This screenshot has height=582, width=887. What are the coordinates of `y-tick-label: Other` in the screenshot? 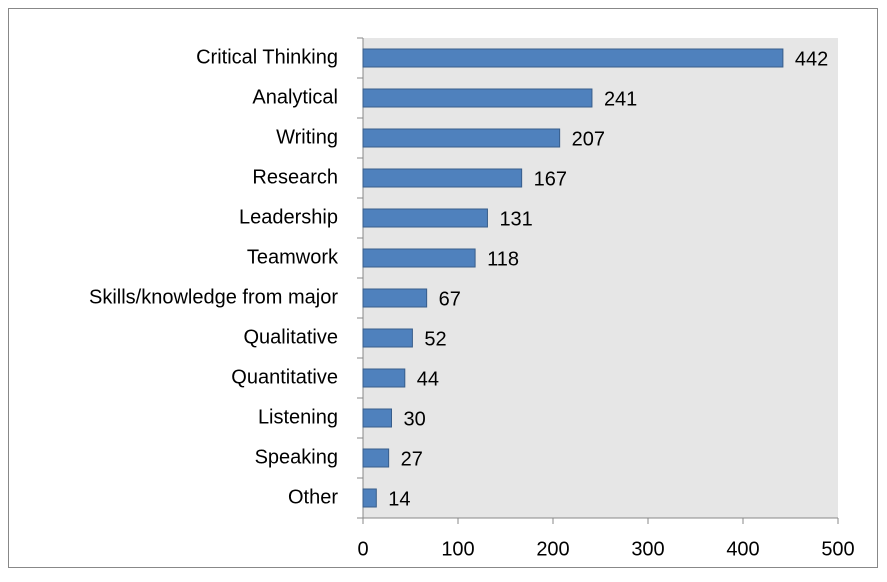 It's located at (313, 497).